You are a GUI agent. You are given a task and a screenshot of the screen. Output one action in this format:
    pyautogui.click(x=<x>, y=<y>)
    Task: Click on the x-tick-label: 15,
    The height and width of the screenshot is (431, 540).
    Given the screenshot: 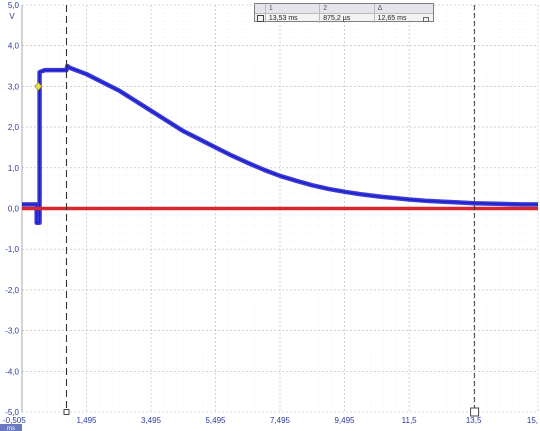 What is the action you would take?
    pyautogui.click(x=532, y=420)
    